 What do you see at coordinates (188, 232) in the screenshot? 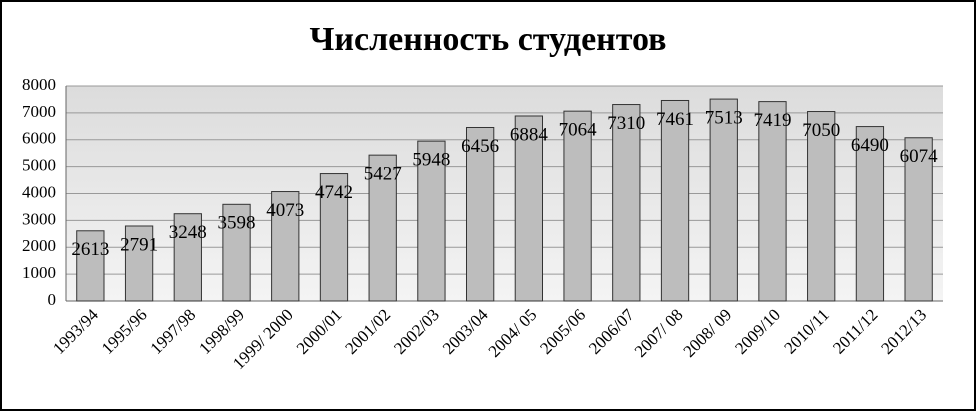
I see `data-label: 3248` at bounding box center [188, 232].